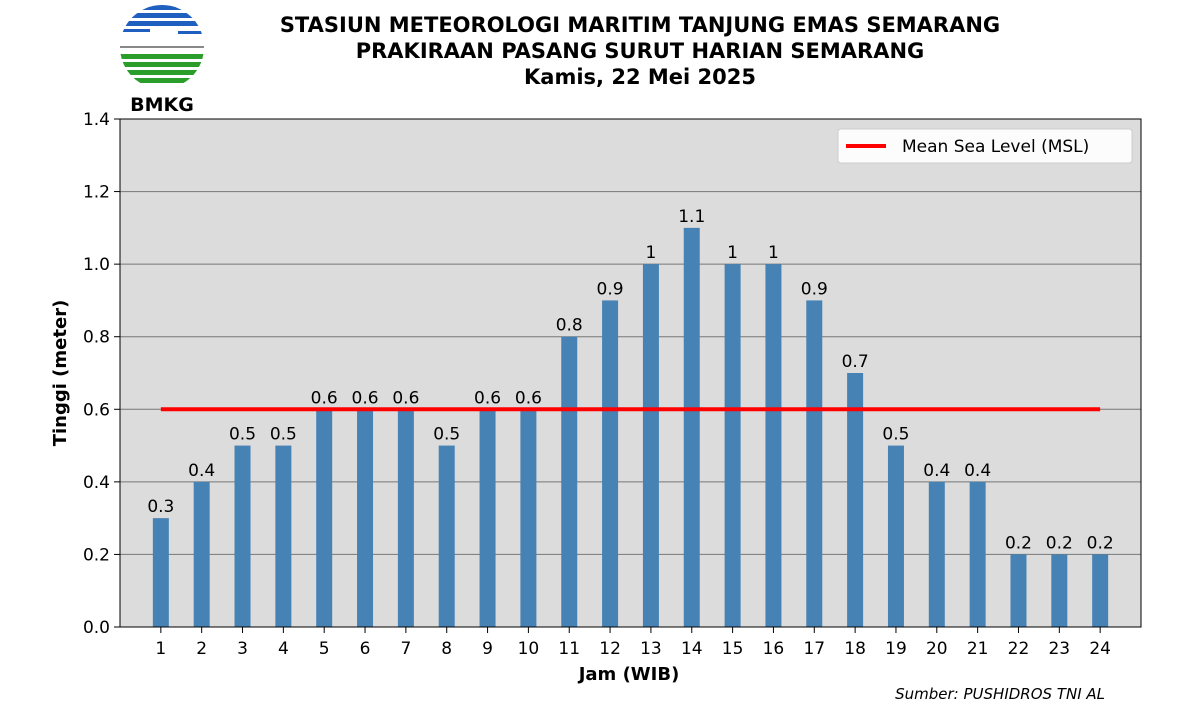 The height and width of the screenshot is (720, 1200). What do you see at coordinates (937, 649) in the screenshot?
I see `x-tick-label: 20` at bounding box center [937, 649].